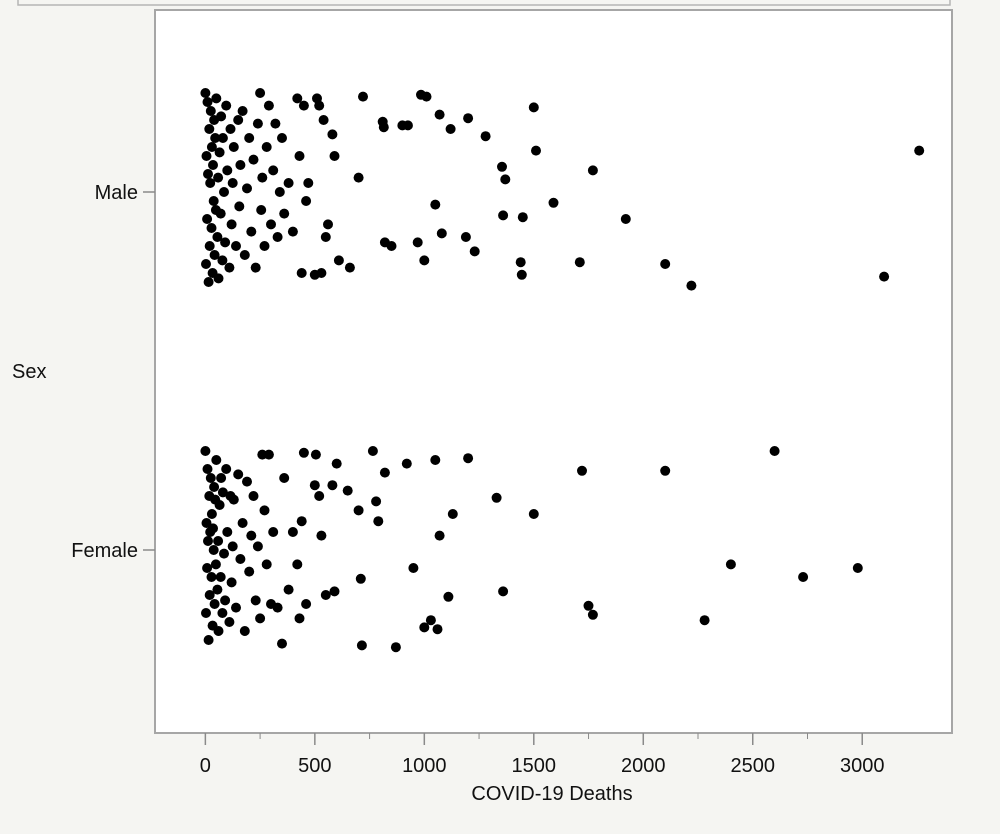 The height and width of the screenshot is (834, 1000). I want to click on x-axis: 0 500 1000 1500 2000 2500 3000, so click(553, 754).